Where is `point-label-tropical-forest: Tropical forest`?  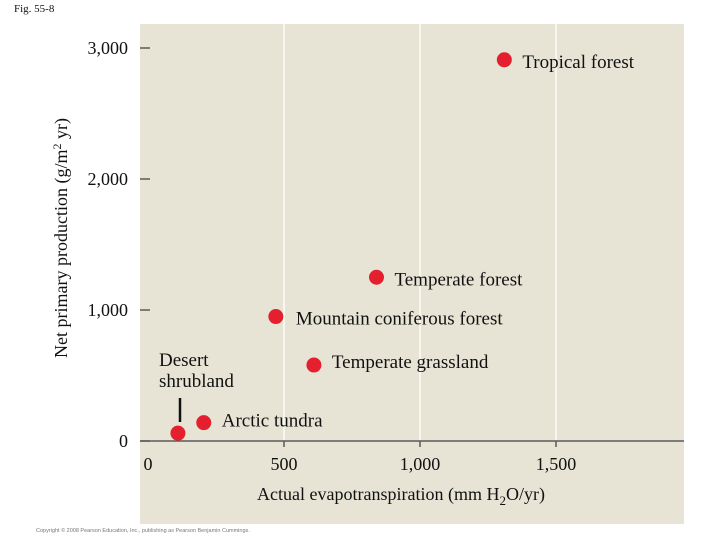 point-label-tropical-forest: Tropical forest is located at coordinates (578, 62).